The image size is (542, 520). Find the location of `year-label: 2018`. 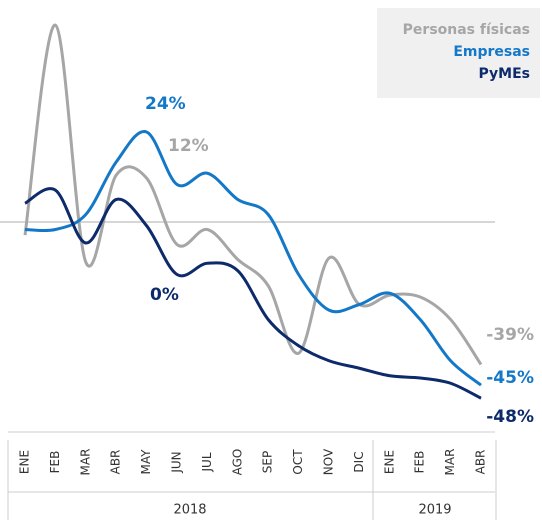

year-label: 2018 is located at coordinates (189, 510).